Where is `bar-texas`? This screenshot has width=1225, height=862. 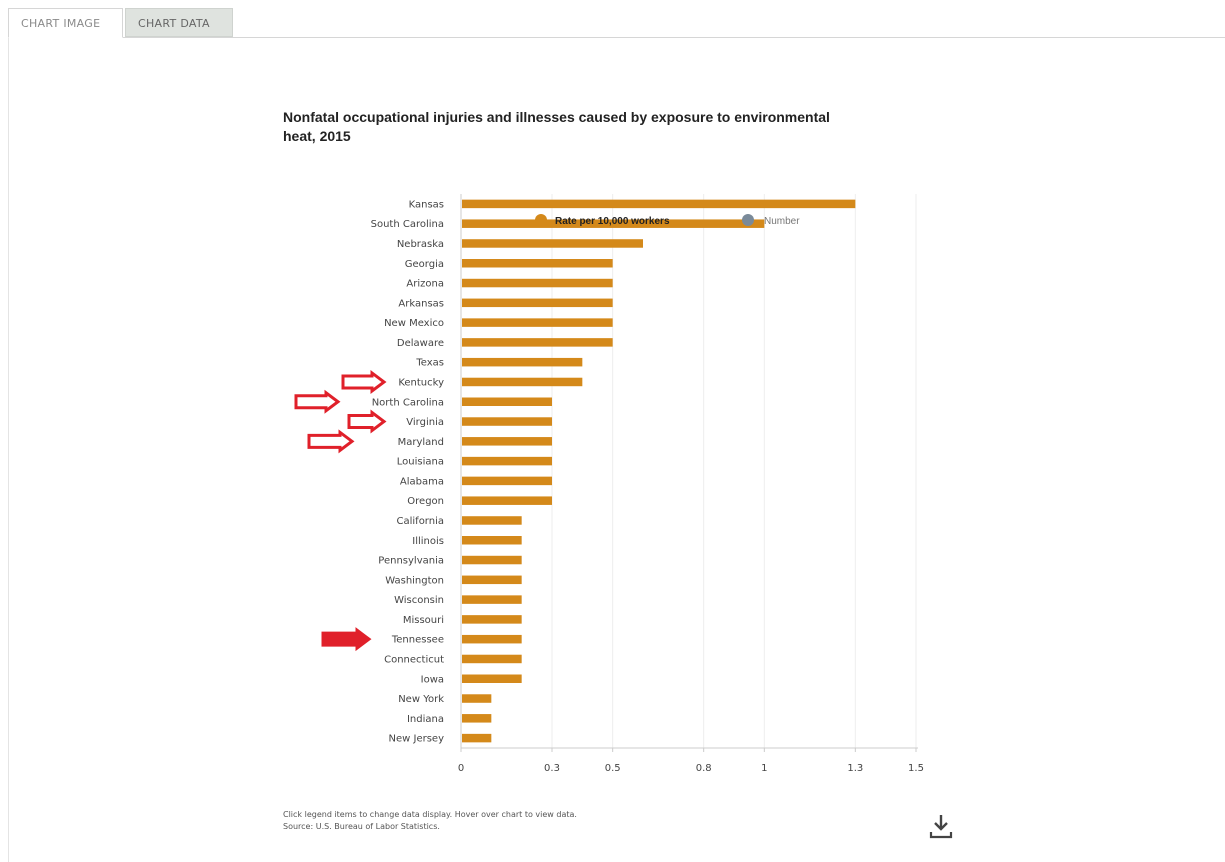
bar-texas is located at coordinates (522, 362).